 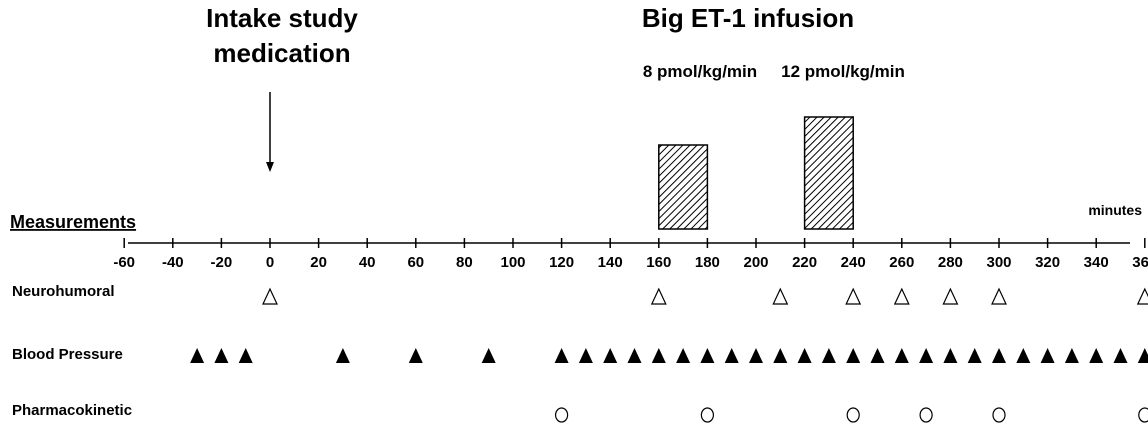 I want to click on row-label-blood-pressure: Blood Pressure, so click(x=67, y=354).